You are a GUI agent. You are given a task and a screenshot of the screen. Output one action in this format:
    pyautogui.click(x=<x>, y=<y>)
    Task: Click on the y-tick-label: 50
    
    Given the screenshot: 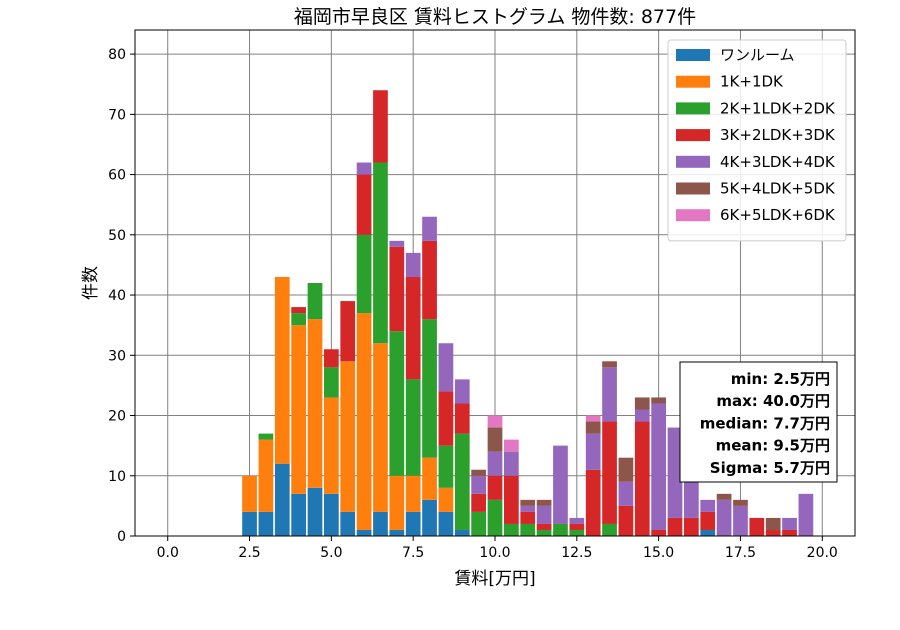 What is the action you would take?
    pyautogui.click(x=117, y=236)
    